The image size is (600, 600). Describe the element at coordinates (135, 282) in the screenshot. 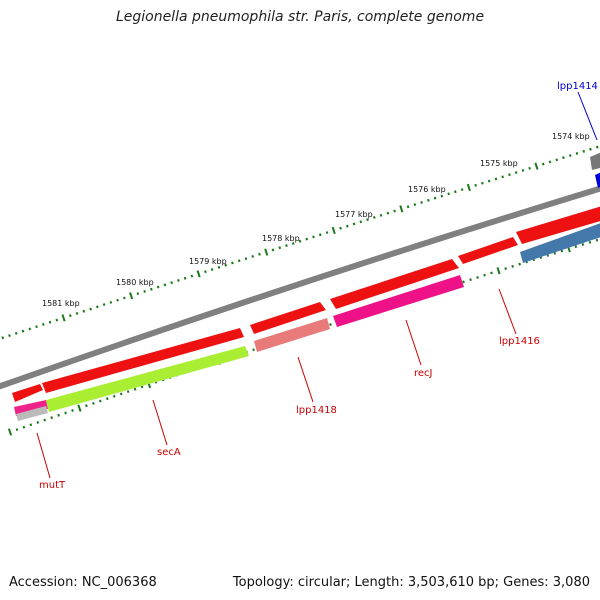

I see `scale-label: 1580 kbp` at that location.